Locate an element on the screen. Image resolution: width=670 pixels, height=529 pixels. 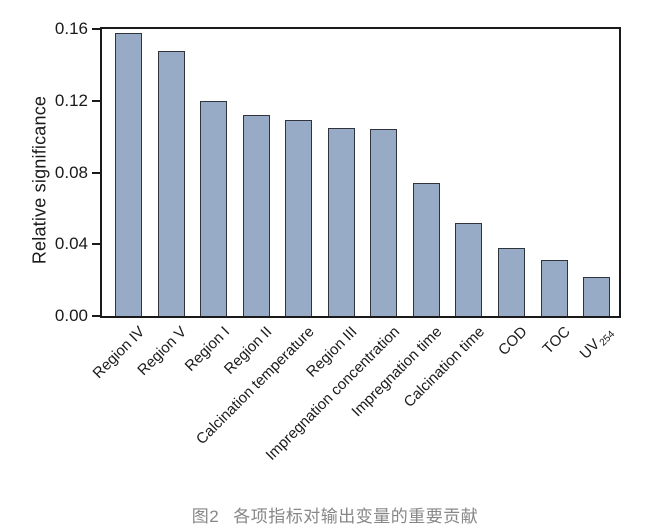
y-tick-label: 0.00 is located at coordinates (71, 315).